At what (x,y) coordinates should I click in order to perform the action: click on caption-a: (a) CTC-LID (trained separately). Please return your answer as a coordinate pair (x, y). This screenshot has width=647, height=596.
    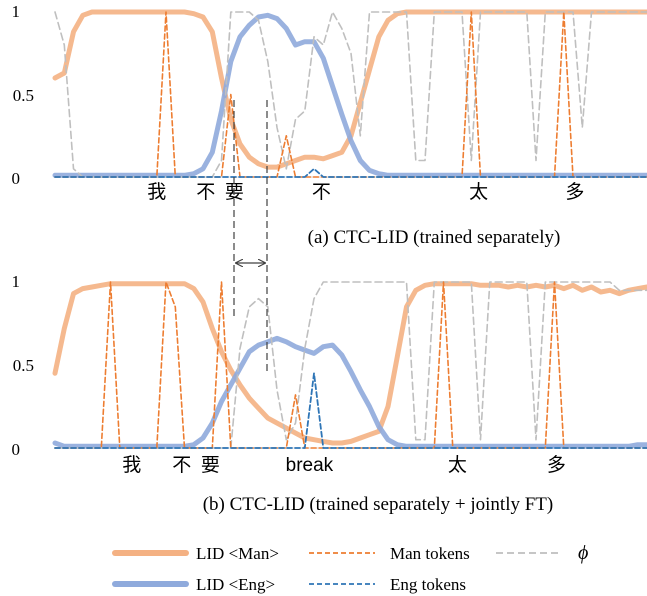
    Looking at the image, I should click on (434, 237).